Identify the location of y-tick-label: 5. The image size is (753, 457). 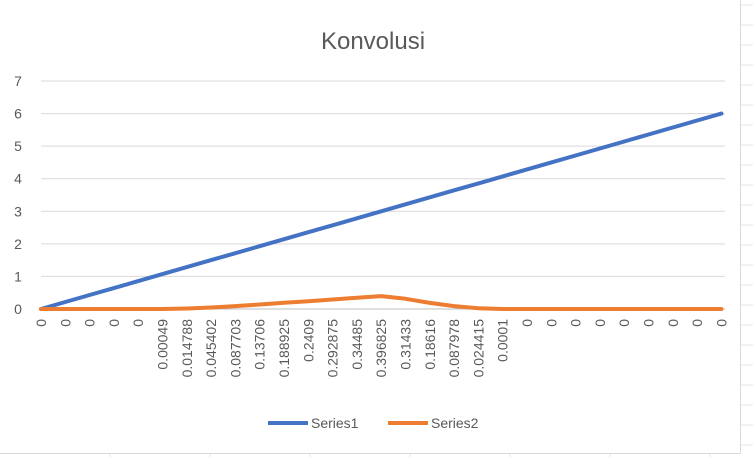
(18, 146).